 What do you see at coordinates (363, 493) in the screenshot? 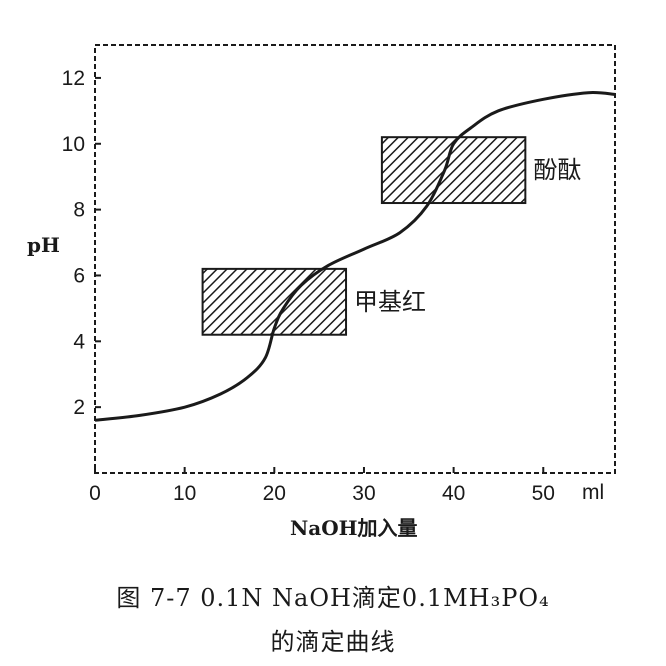
I see `x-tick-label: 30` at bounding box center [363, 493].